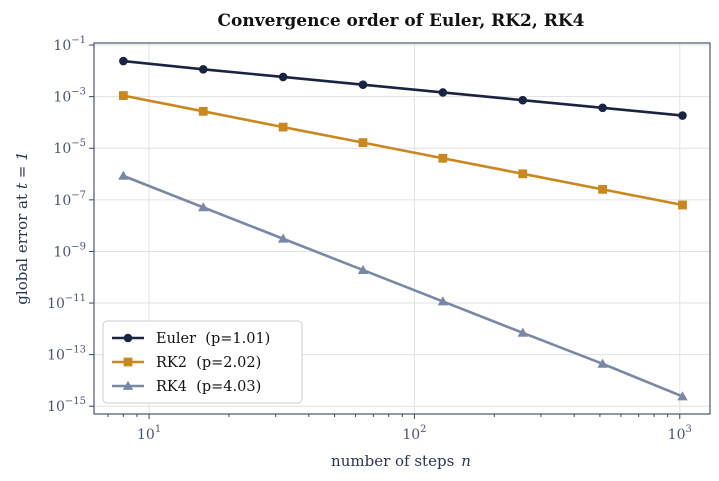  I want to click on x-tick-label-exp: 2, so click(423, 429).